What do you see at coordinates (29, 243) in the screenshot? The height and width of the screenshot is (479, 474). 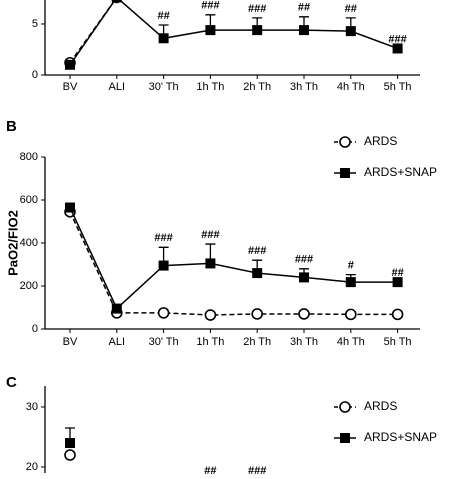 I see `y-tick-label: 400` at bounding box center [29, 243].